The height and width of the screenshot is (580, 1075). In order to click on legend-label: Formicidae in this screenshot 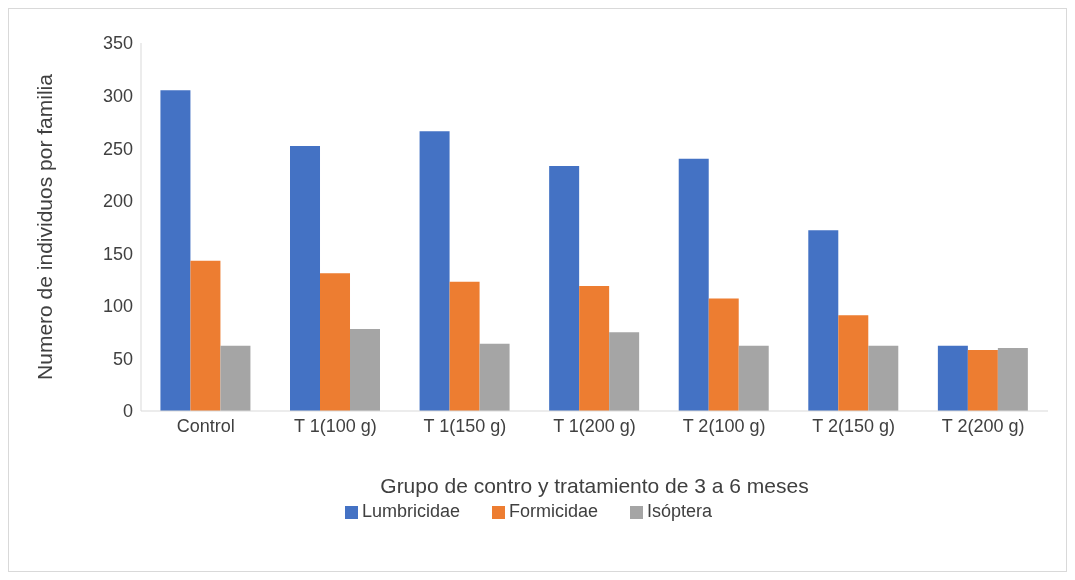, I will do `click(553, 511)`.